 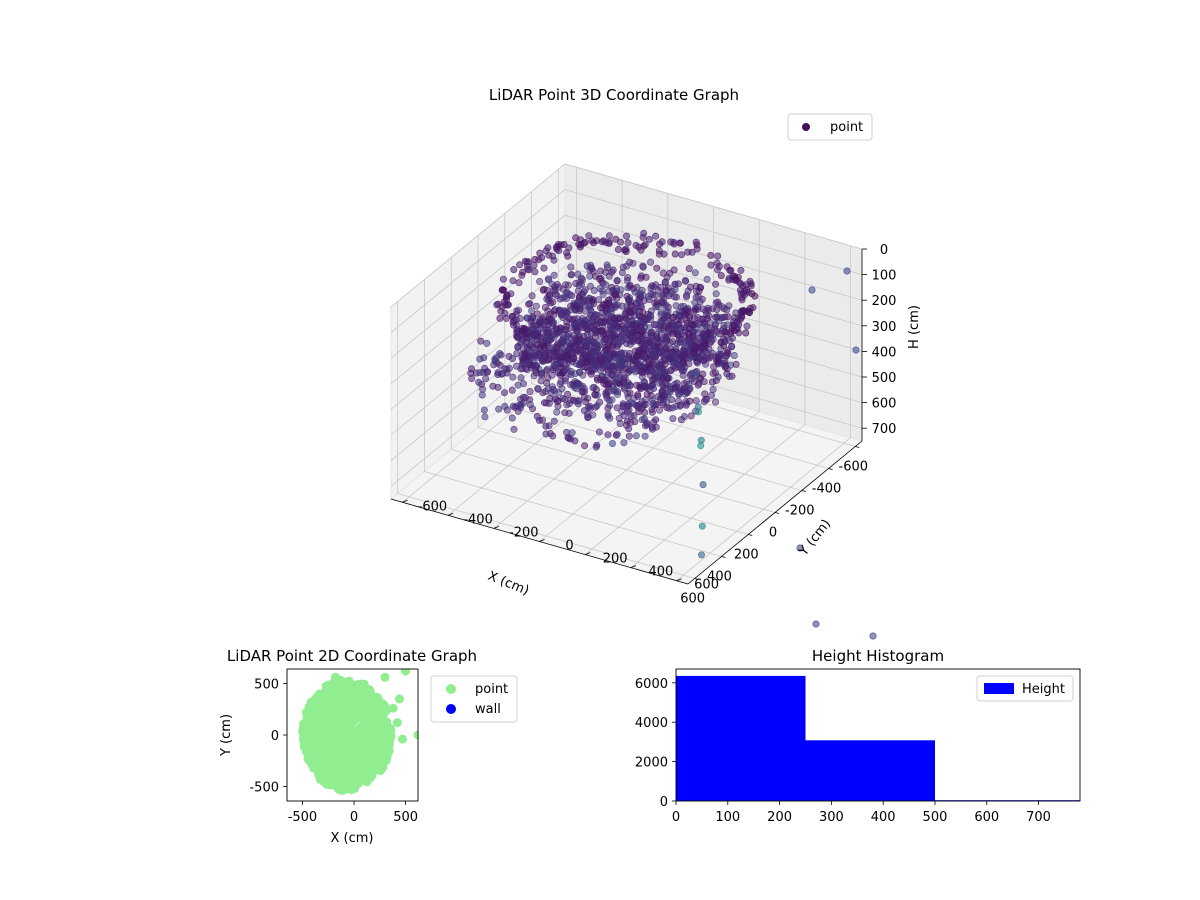 What do you see at coordinates (884, 301) in the screenshot?
I see `z-tick-label-3d: 200` at bounding box center [884, 301].